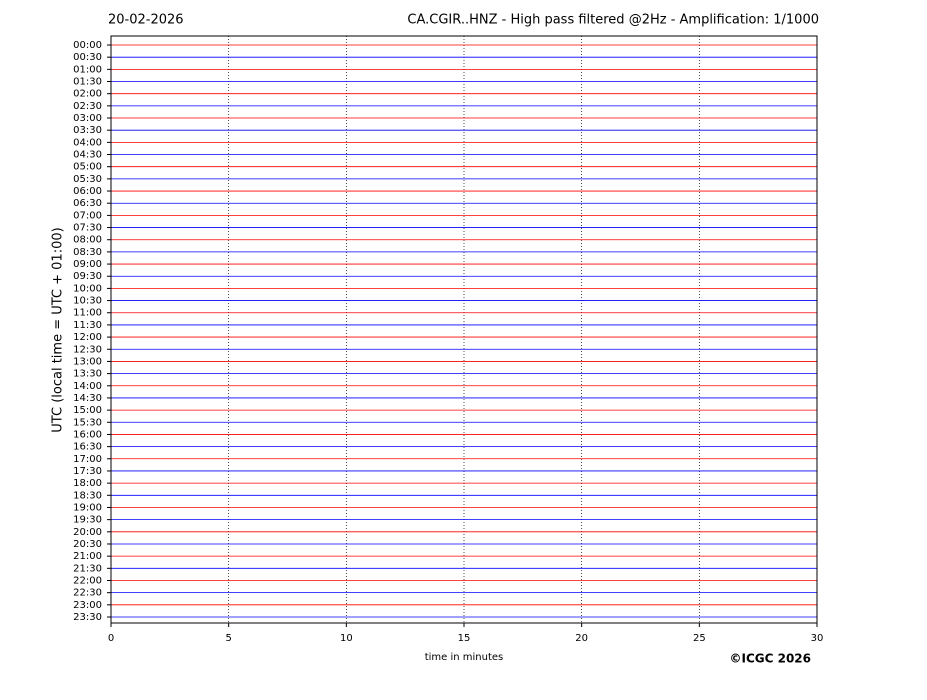 The height and width of the screenshot is (700, 927). Describe the element at coordinates (87, 167) in the screenshot. I see `y-tick-label: 05:00` at that location.